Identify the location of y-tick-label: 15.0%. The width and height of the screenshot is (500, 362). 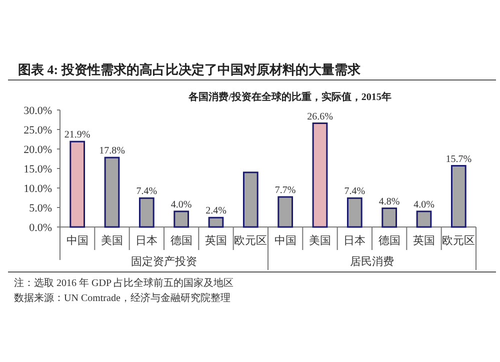
(38, 170).